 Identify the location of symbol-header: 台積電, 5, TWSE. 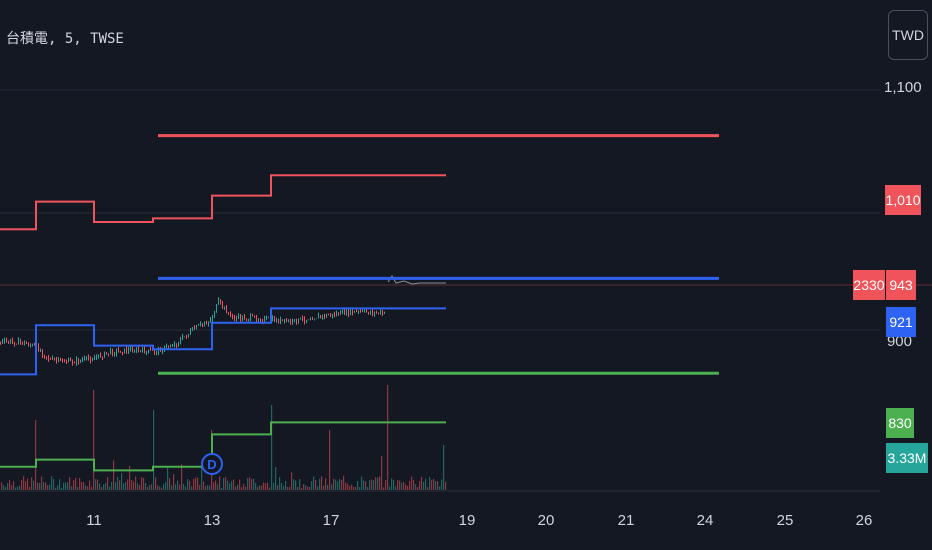
(65, 39).